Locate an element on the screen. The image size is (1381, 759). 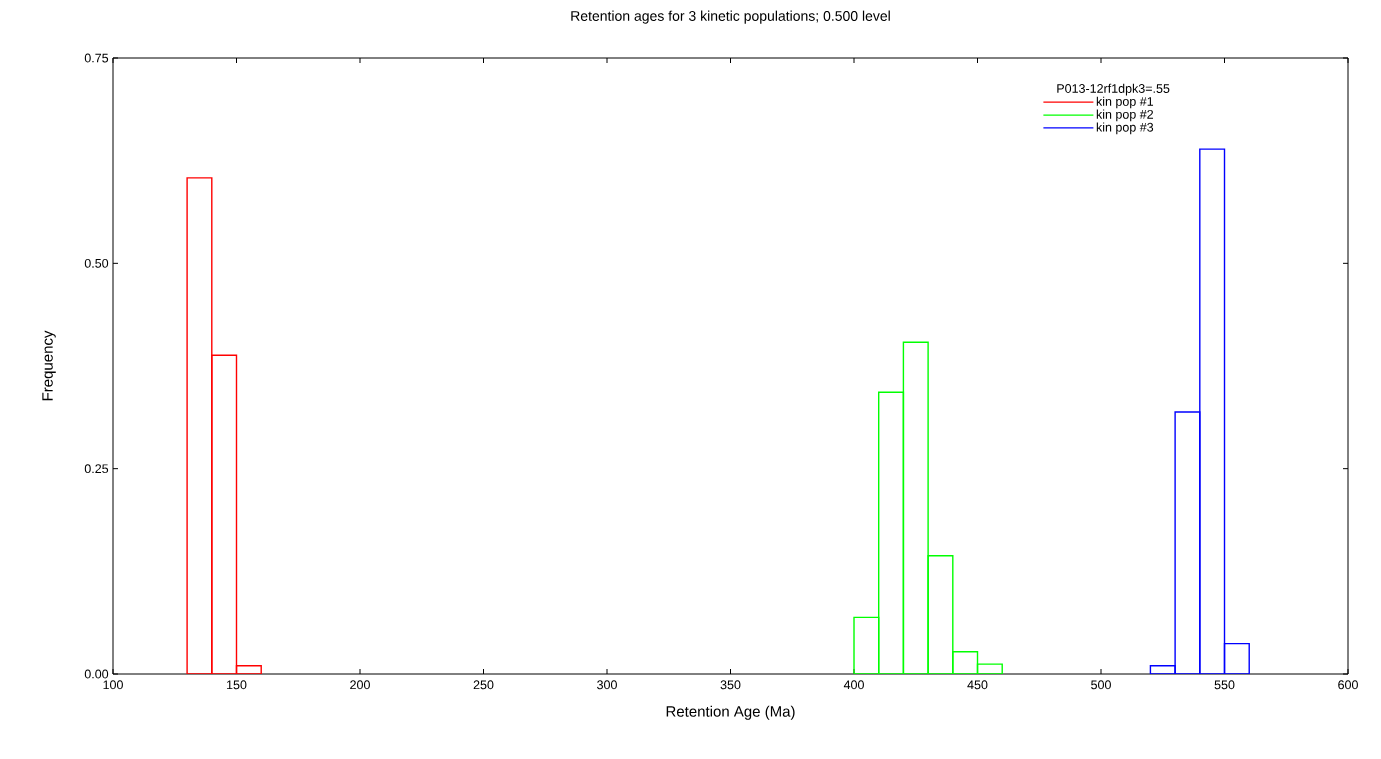
y-tick-label: 0.75 is located at coordinates (96, 58).